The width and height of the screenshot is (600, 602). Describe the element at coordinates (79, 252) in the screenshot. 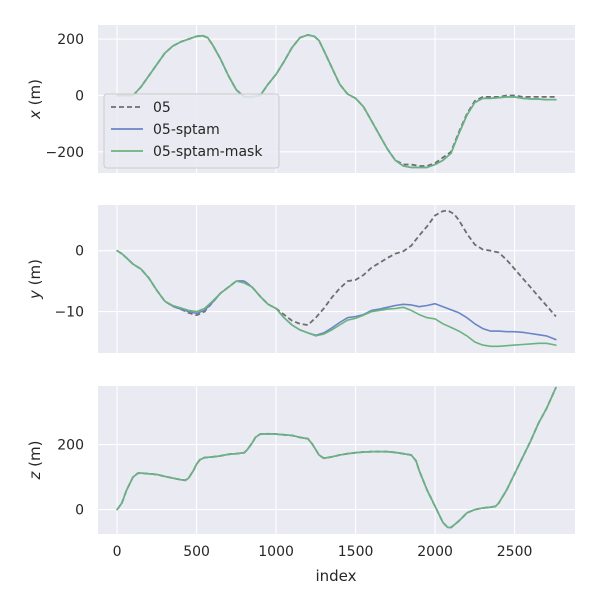

I see `y-tick-label-y-0: 0` at that location.